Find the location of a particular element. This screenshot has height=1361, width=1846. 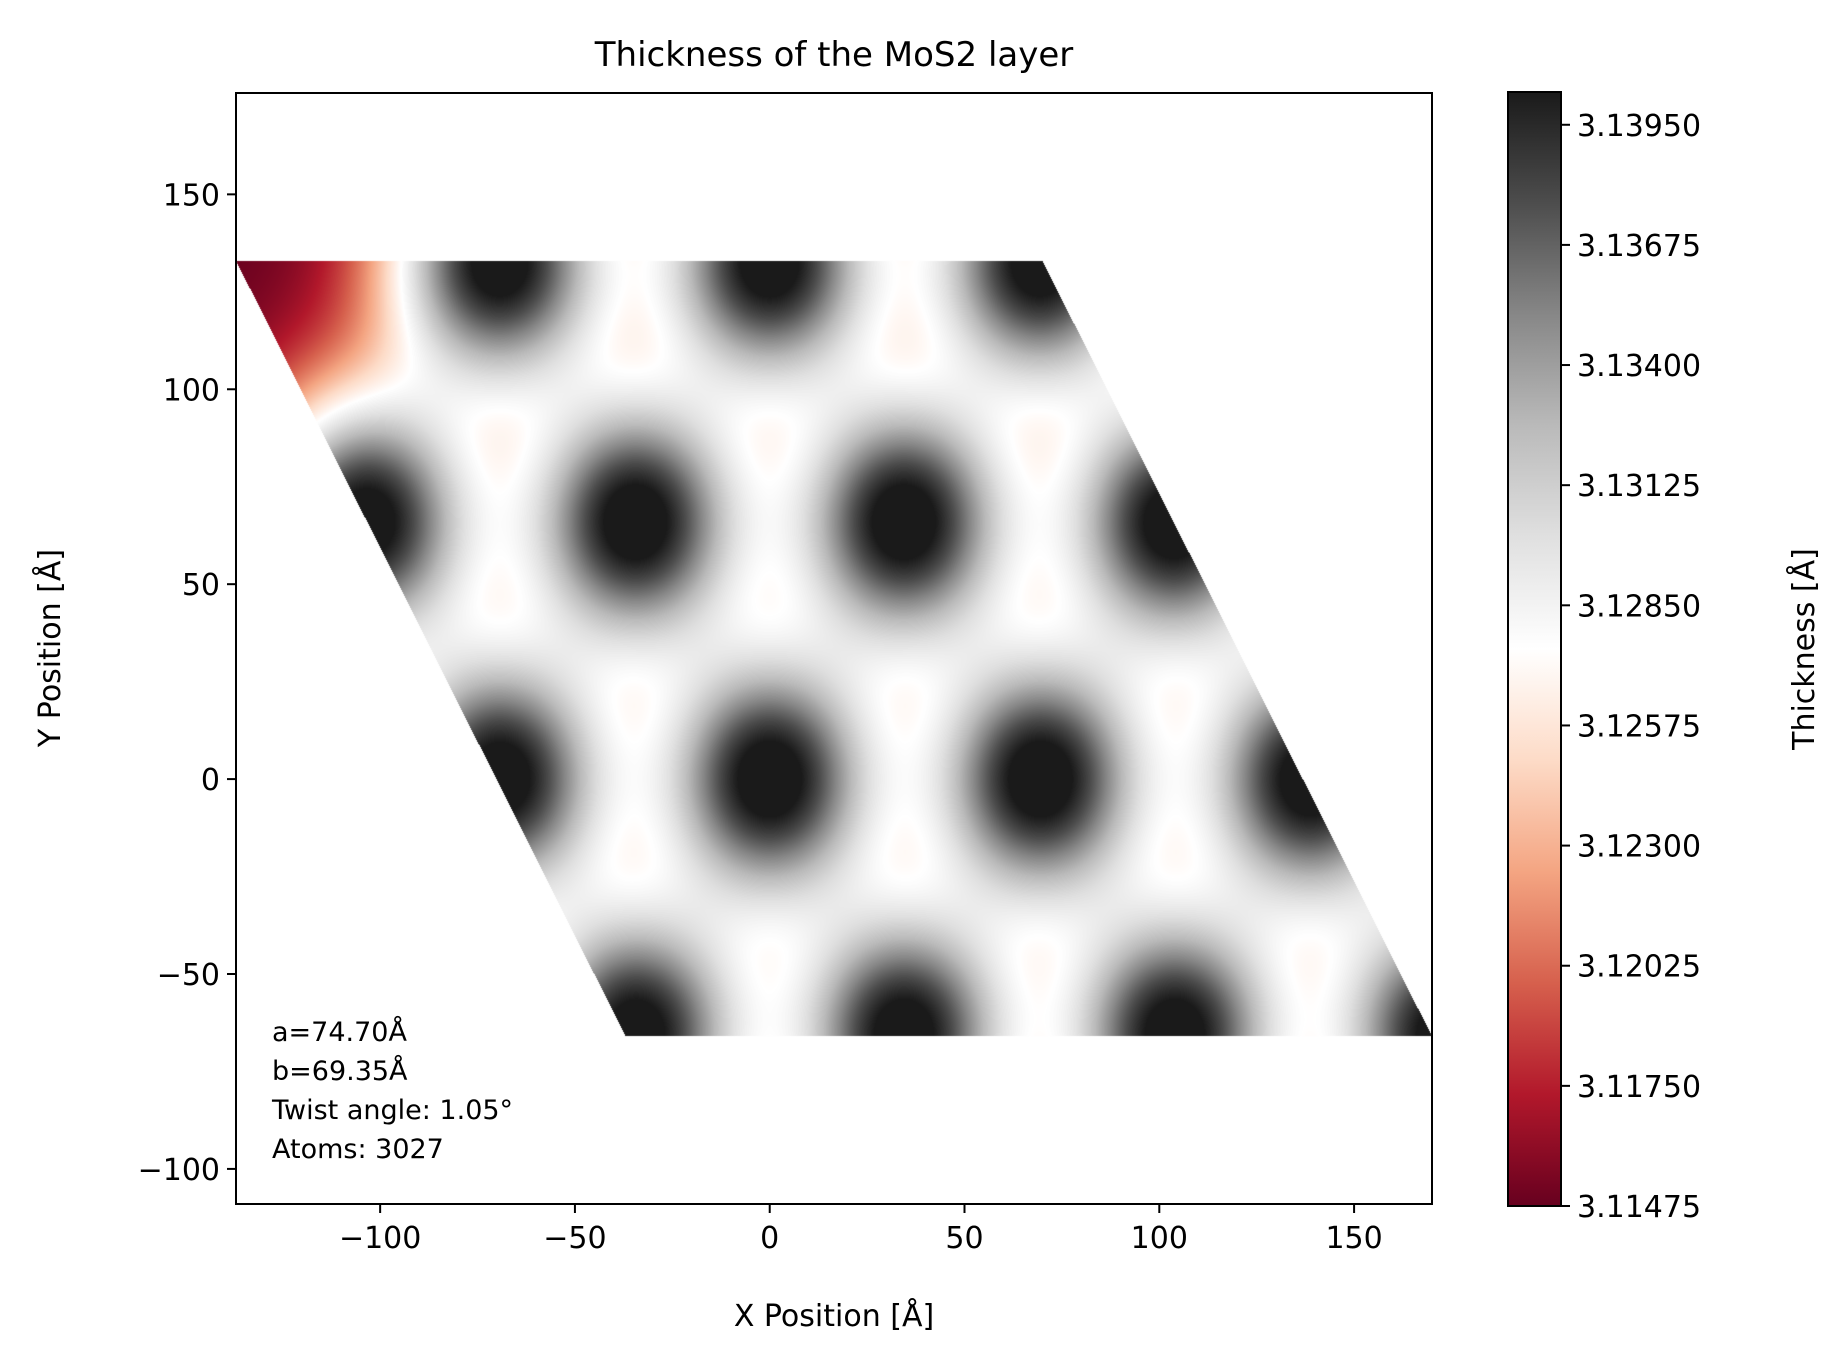

x-tick-label: 150 is located at coordinates (1353, 1238).